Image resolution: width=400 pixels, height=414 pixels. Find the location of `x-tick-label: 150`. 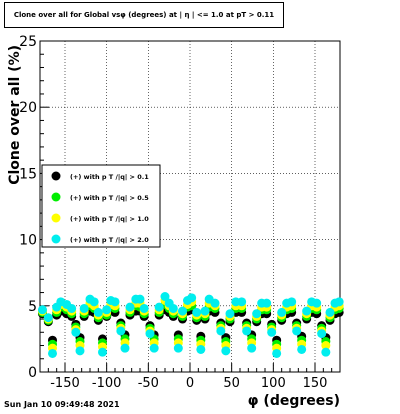

x-tick-label: 150 is located at coordinates (315, 383).